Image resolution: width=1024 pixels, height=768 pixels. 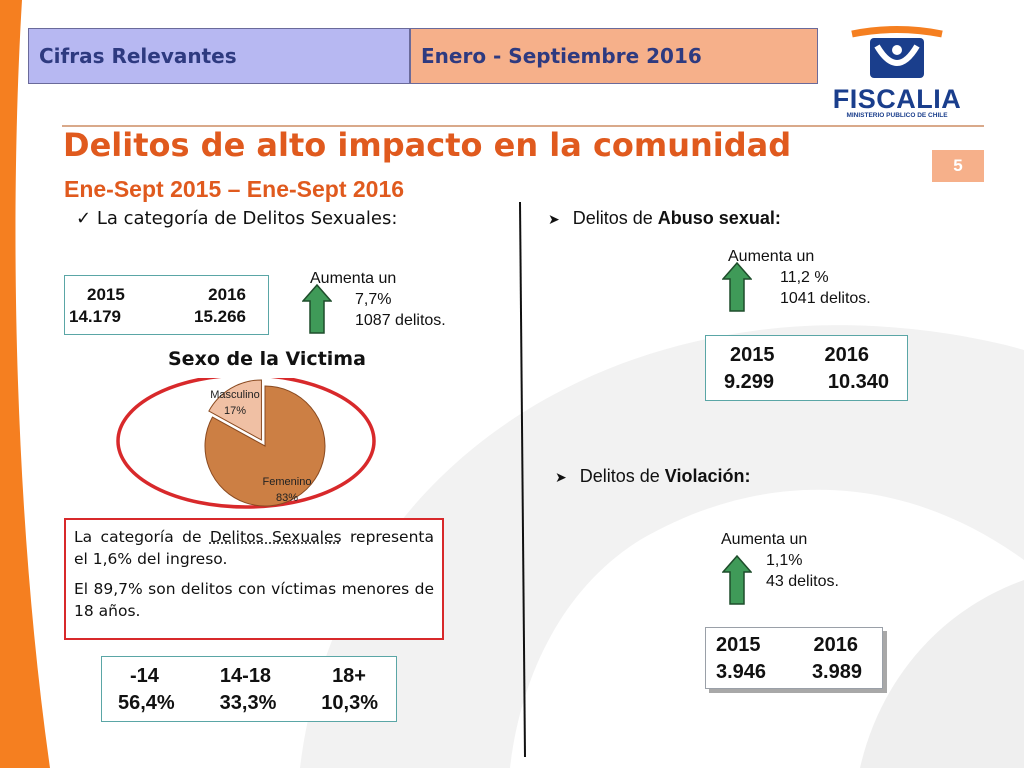 I want to click on age-distribution-box: -14 14-18 18+ 56,4% 33,3% 10,3%, so click(x=249, y=689).